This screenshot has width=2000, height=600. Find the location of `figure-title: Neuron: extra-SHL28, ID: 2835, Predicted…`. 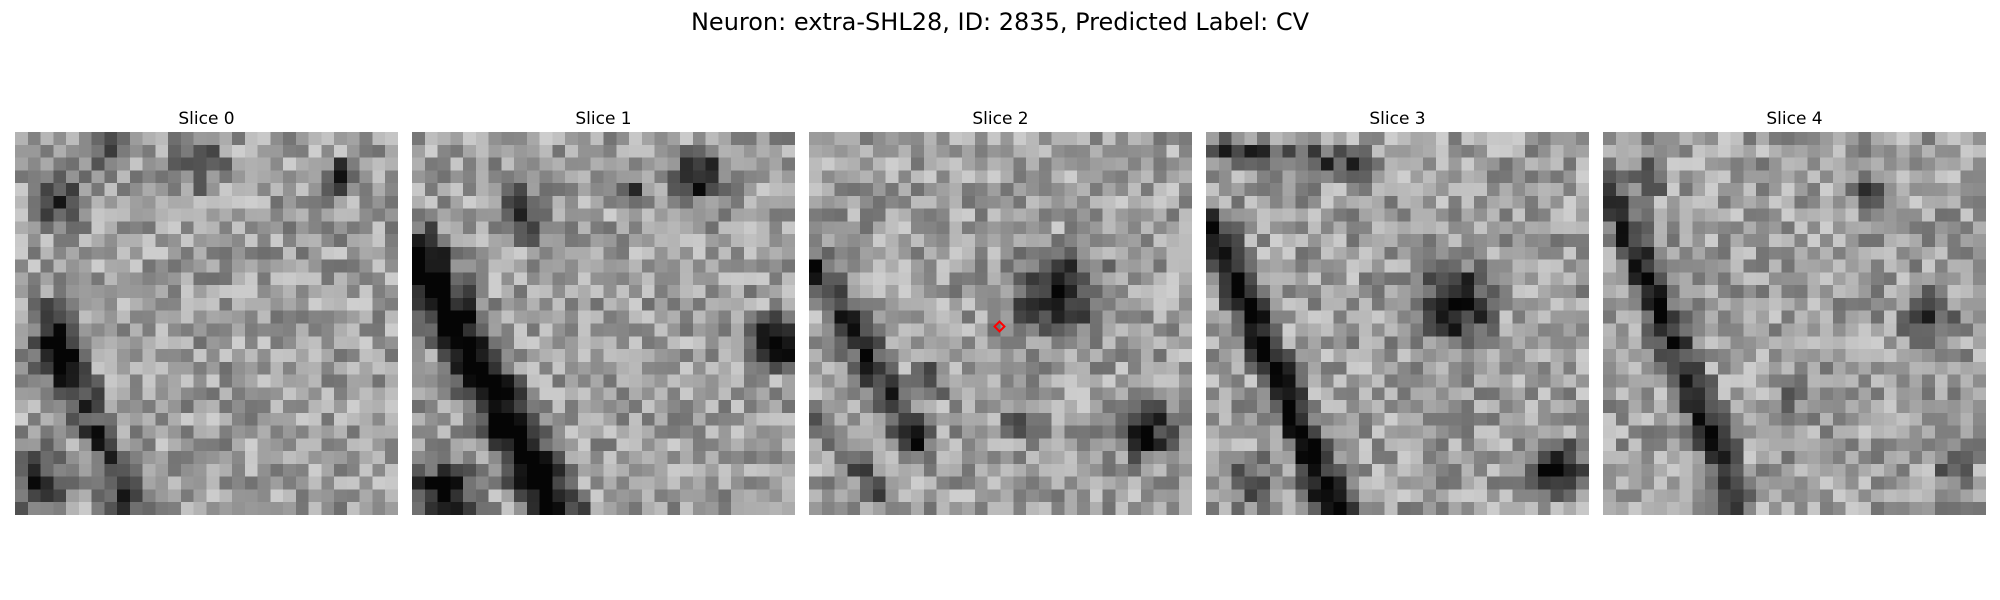

figure-title: Neuron: extra-SHL28, ID: 2835, Predicted… is located at coordinates (1000, 22).